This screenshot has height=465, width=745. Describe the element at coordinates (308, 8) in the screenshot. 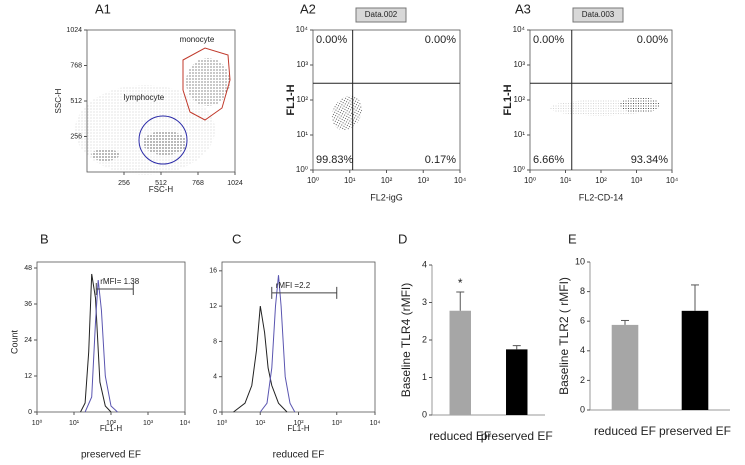

I see `panel-label: A2` at that location.